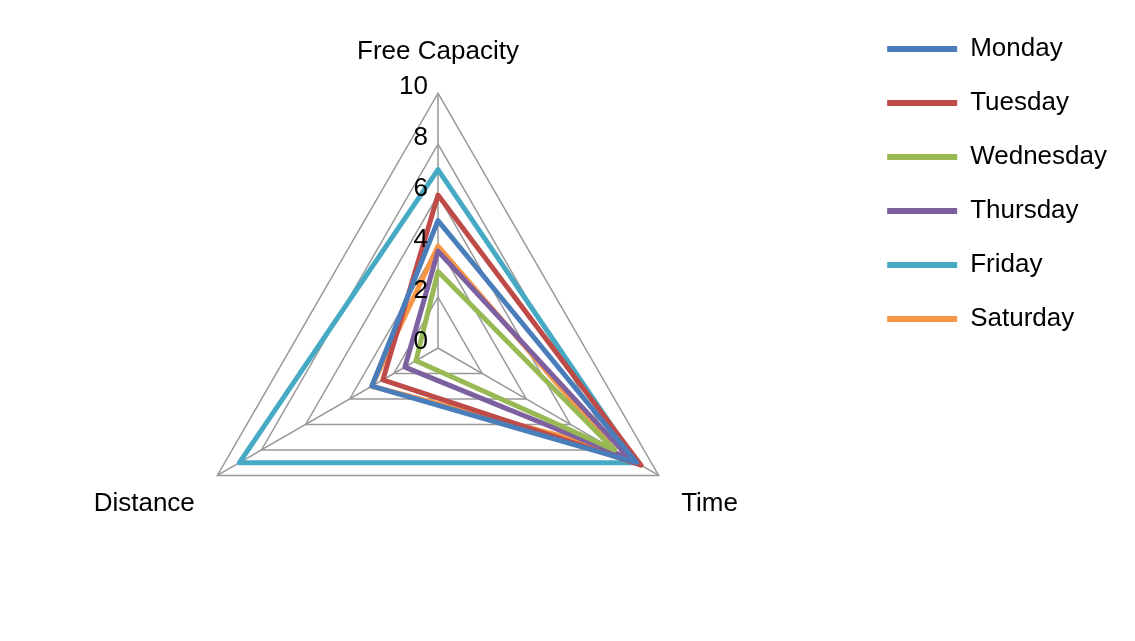  I want to click on y-tick-label: 8, so click(420, 136).